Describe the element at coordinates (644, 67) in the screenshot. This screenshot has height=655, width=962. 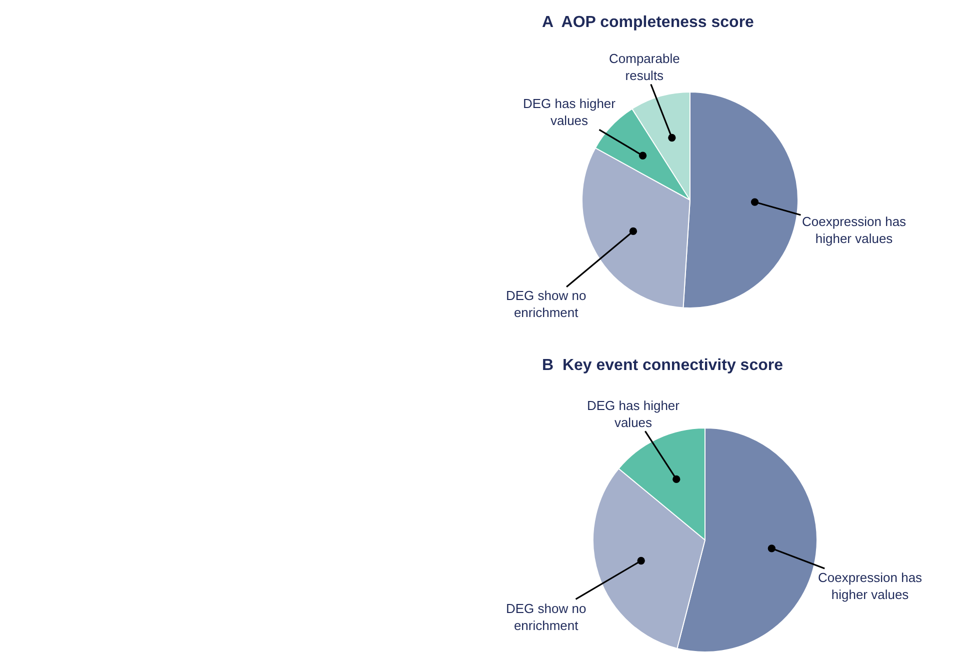
I see `slice-label: Comparable results` at that location.